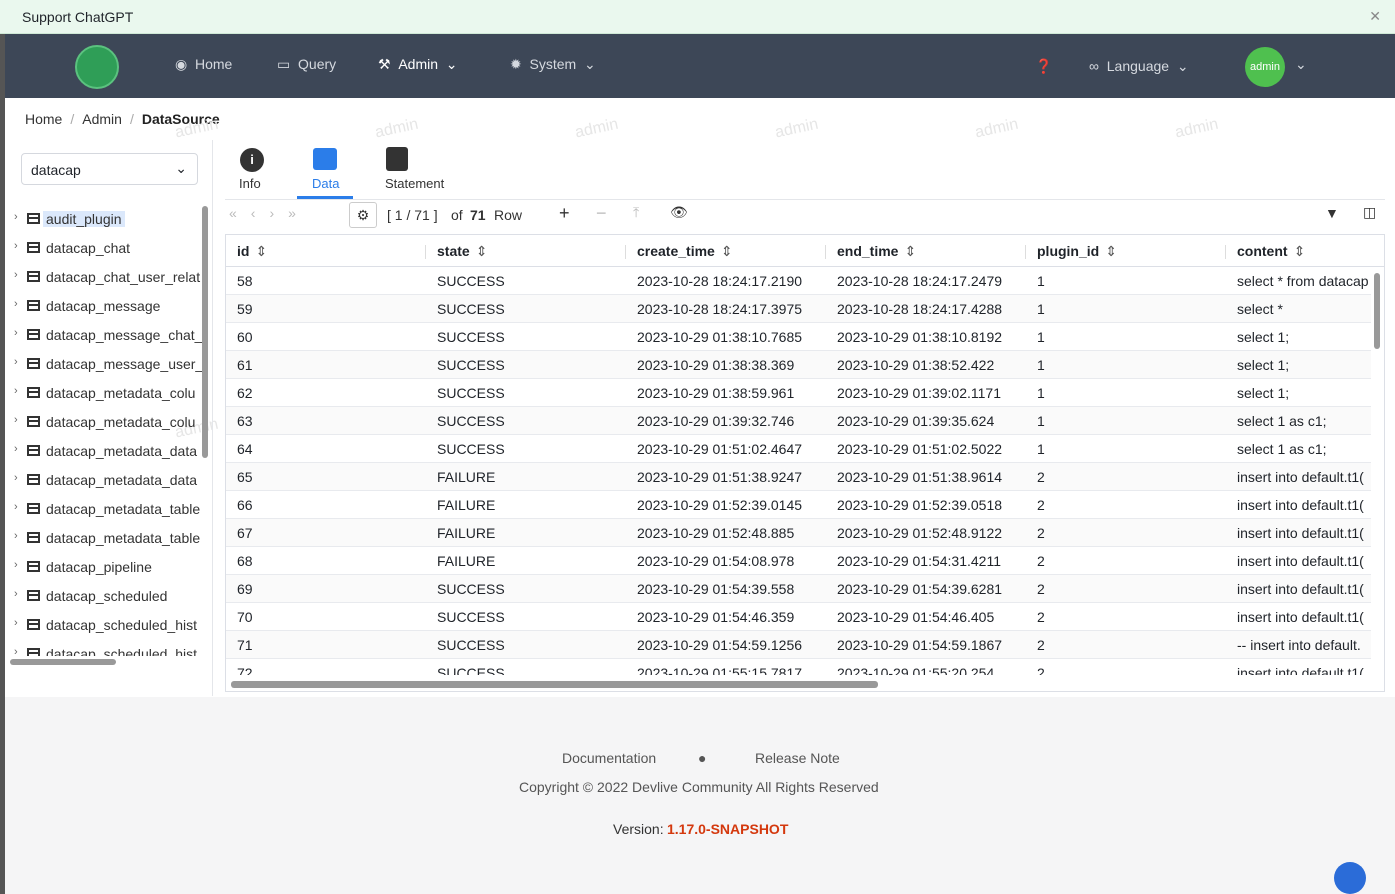 Image resolution: width=1395 pixels, height=894 pixels. I want to click on settings-button: ⚙, so click(363, 215).